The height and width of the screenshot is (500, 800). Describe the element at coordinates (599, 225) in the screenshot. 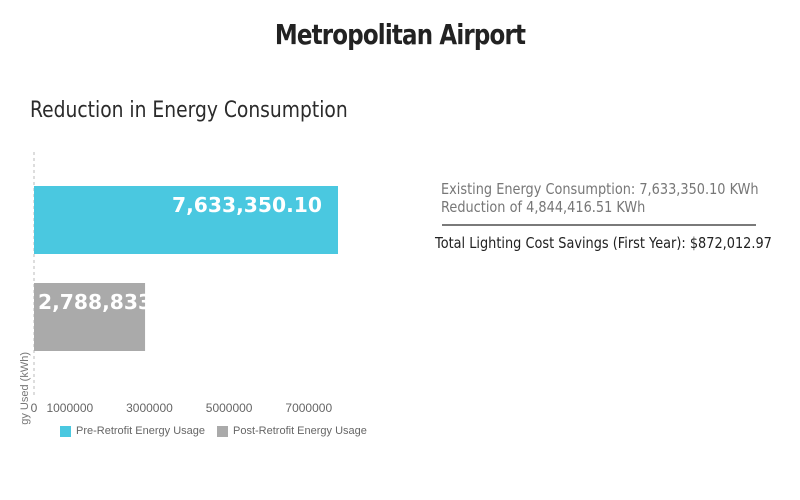

I see `summary-divider` at that location.